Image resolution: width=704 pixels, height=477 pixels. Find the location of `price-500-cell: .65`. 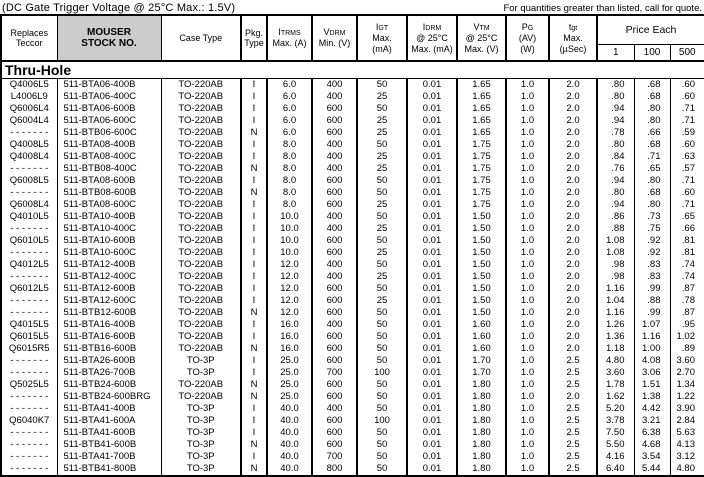

price-500-cell: .65 is located at coordinates (686, 217).